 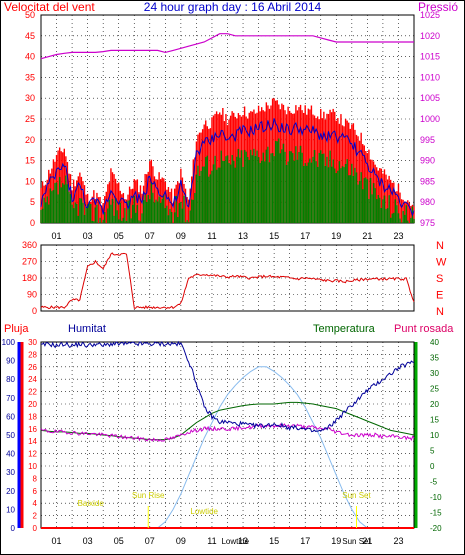 What do you see at coordinates (10, 416) in the screenshot?
I see `humidity-tick: 60` at bounding box center [10, 416].